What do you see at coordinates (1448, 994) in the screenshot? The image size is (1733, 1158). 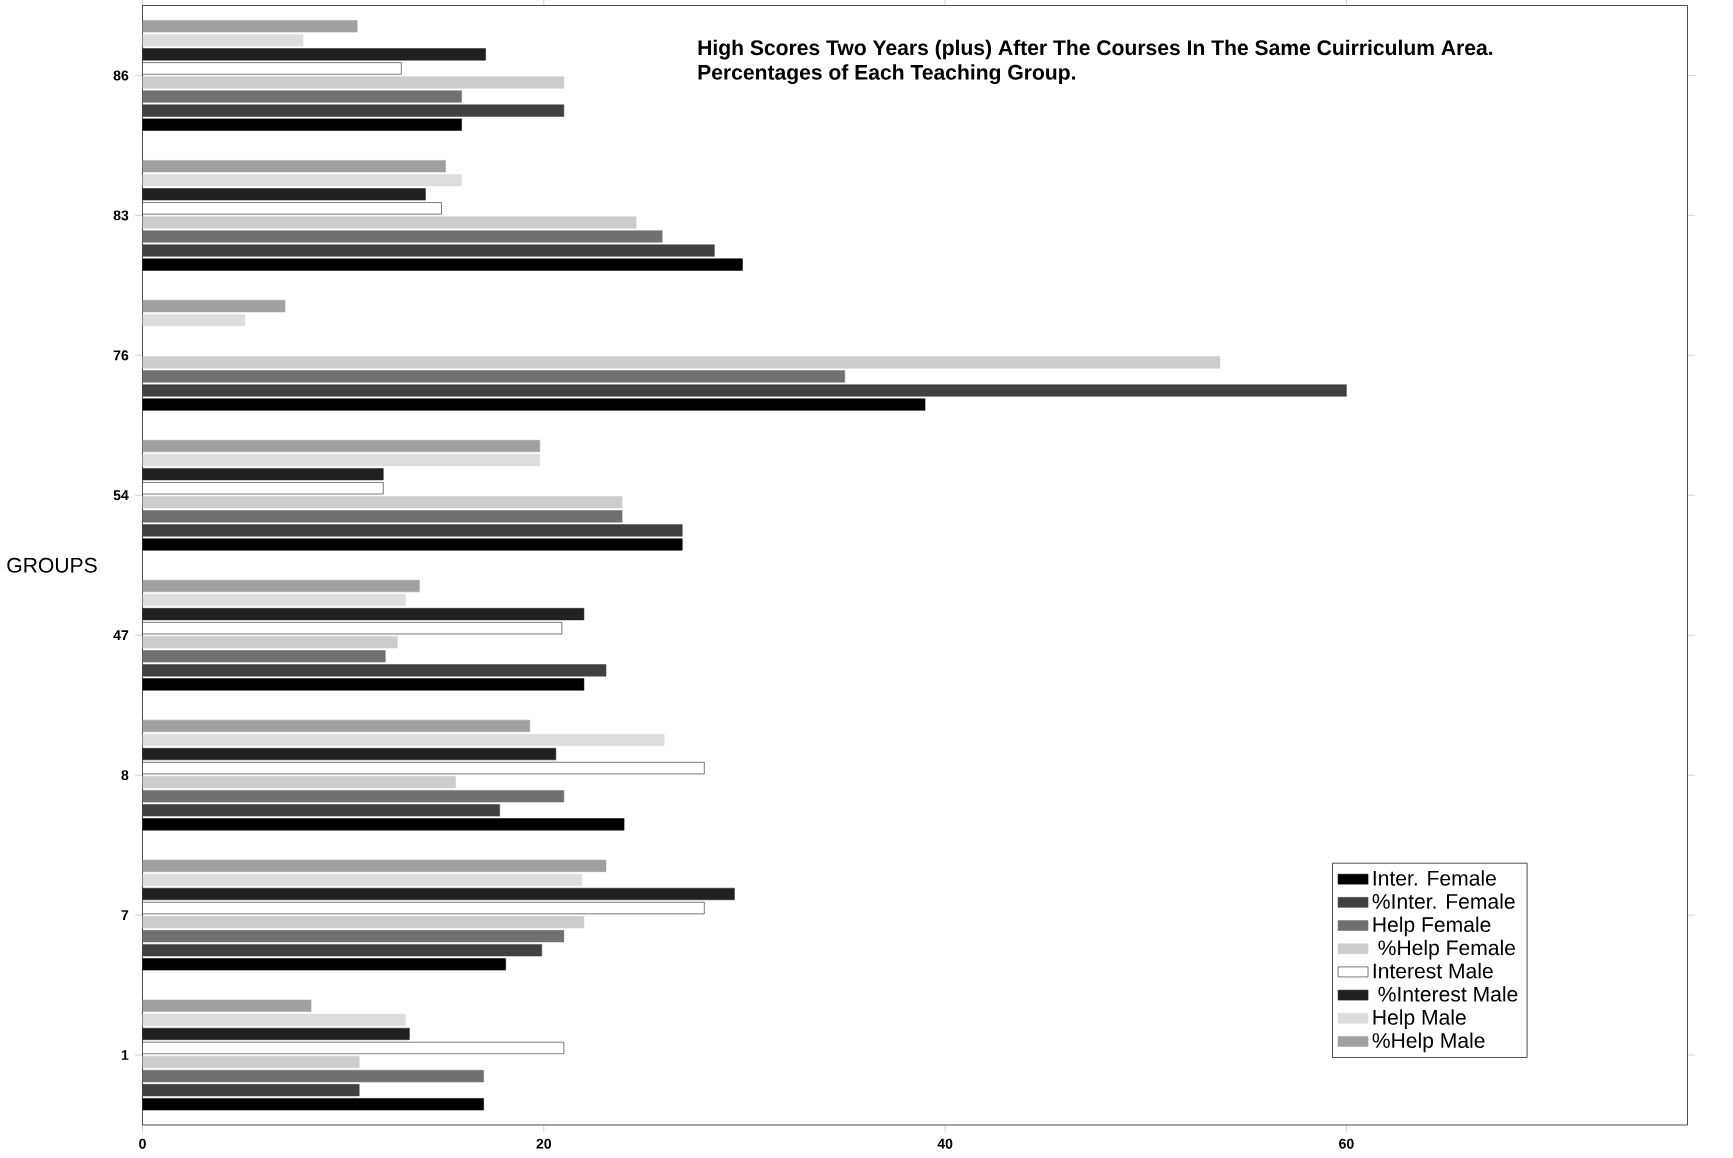 I see `legend-label: %Interest Male` at bounding box center [1448, 994].